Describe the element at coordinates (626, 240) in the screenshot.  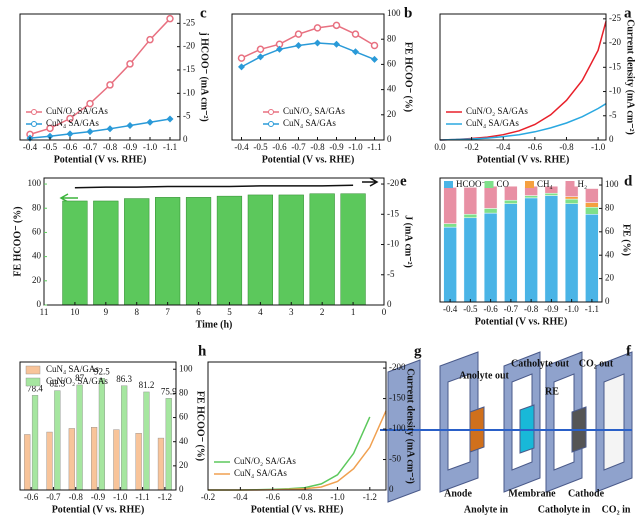
I see `y-axis-label: FE (%)` at that location.